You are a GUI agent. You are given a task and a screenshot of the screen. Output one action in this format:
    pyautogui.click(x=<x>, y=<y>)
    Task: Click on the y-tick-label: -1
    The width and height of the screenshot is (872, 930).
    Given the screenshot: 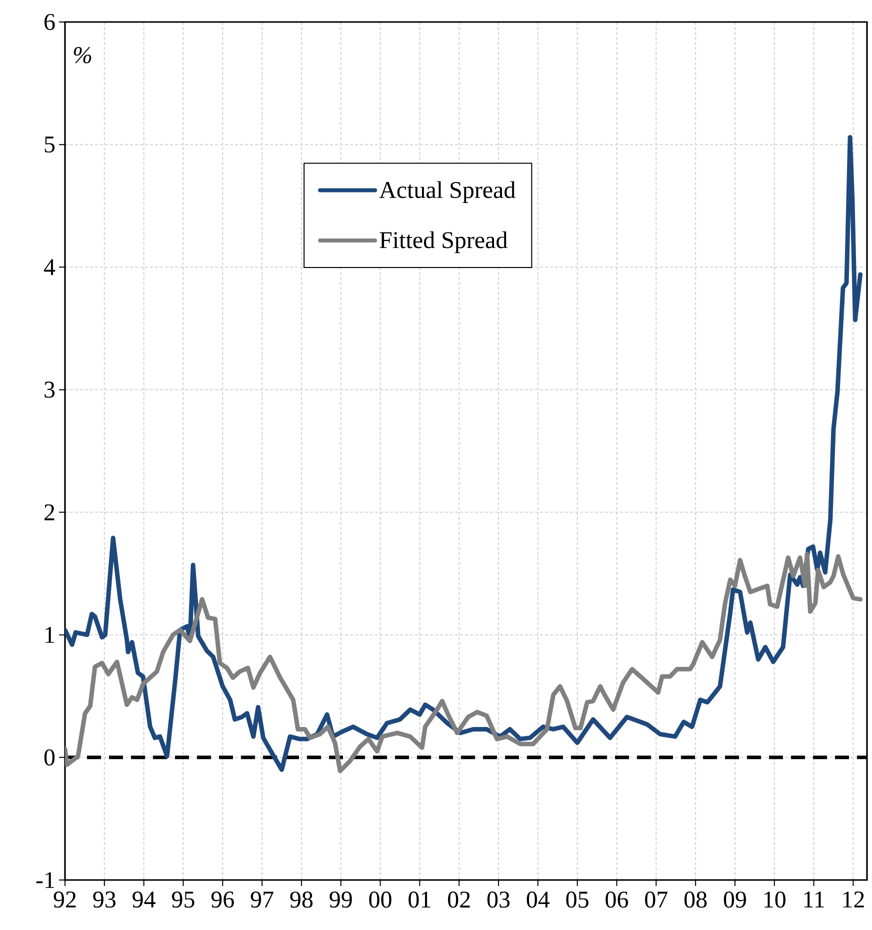 What is the action you would take?
    pyautogui.click(x=45, y=880)
    